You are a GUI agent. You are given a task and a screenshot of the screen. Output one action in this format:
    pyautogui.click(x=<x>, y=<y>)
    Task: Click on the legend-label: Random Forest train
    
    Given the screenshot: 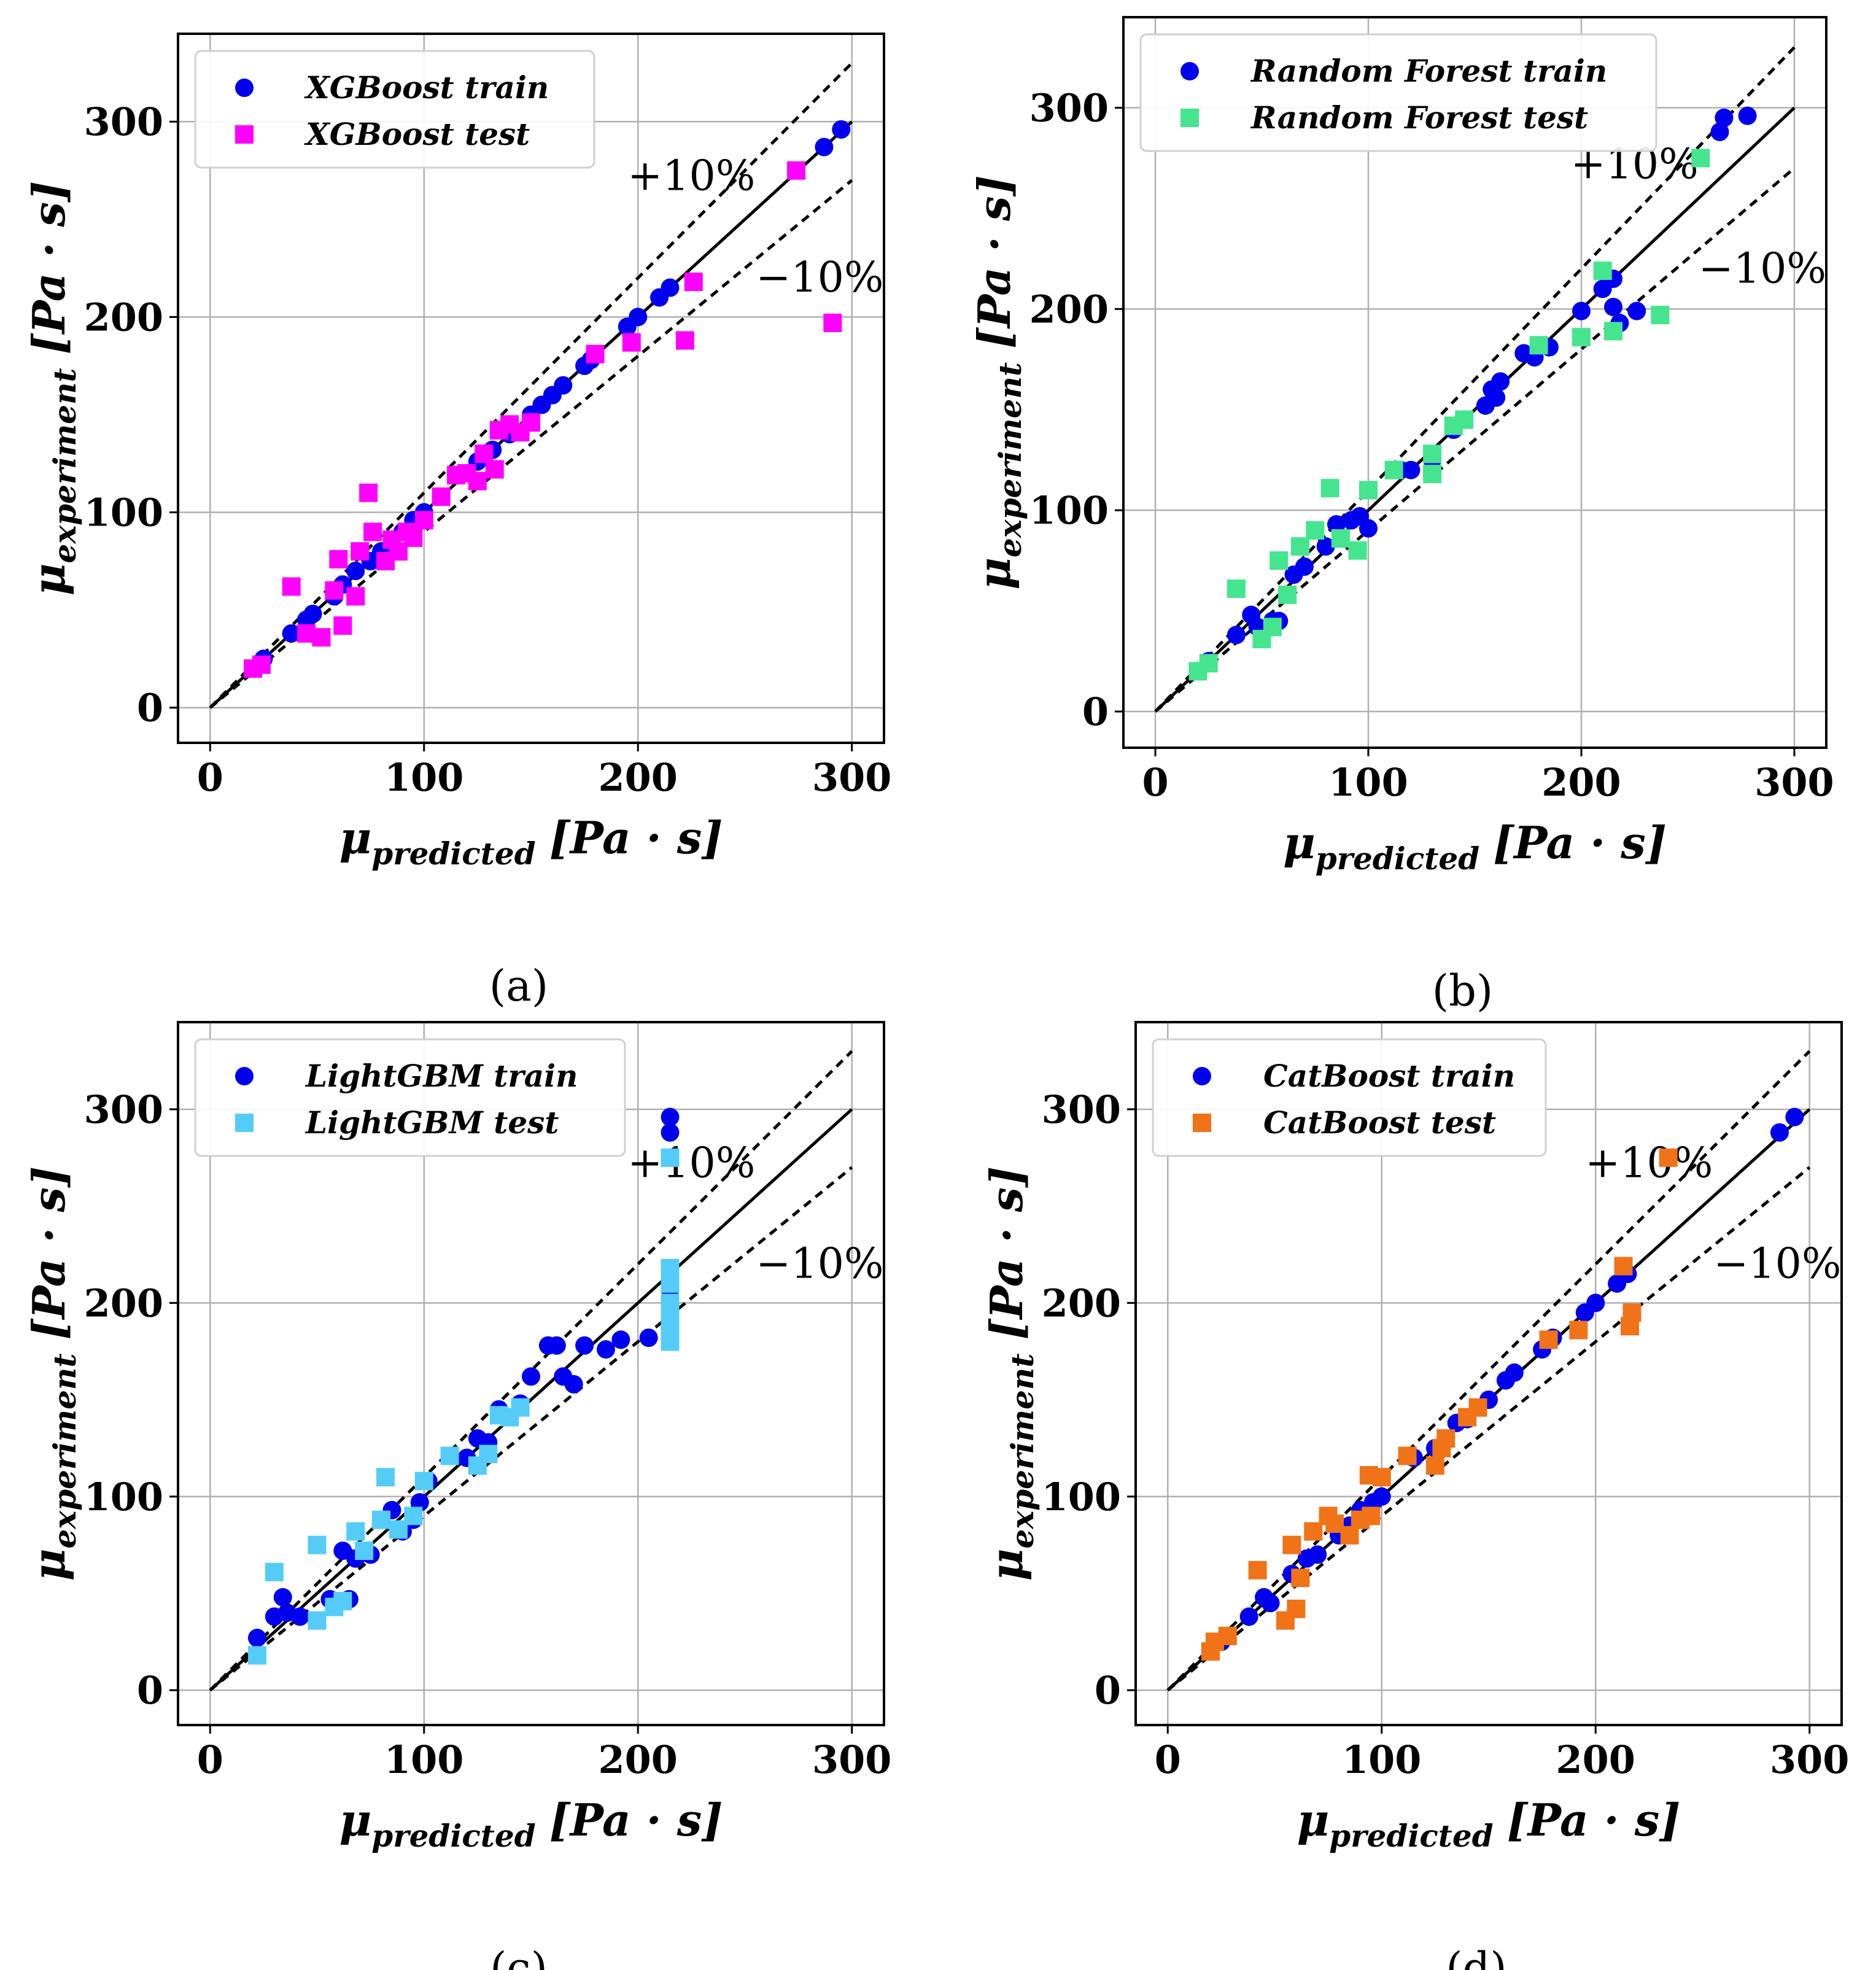 What is the action you would take?
    pyautogui.click(x=1428, y=71)
    